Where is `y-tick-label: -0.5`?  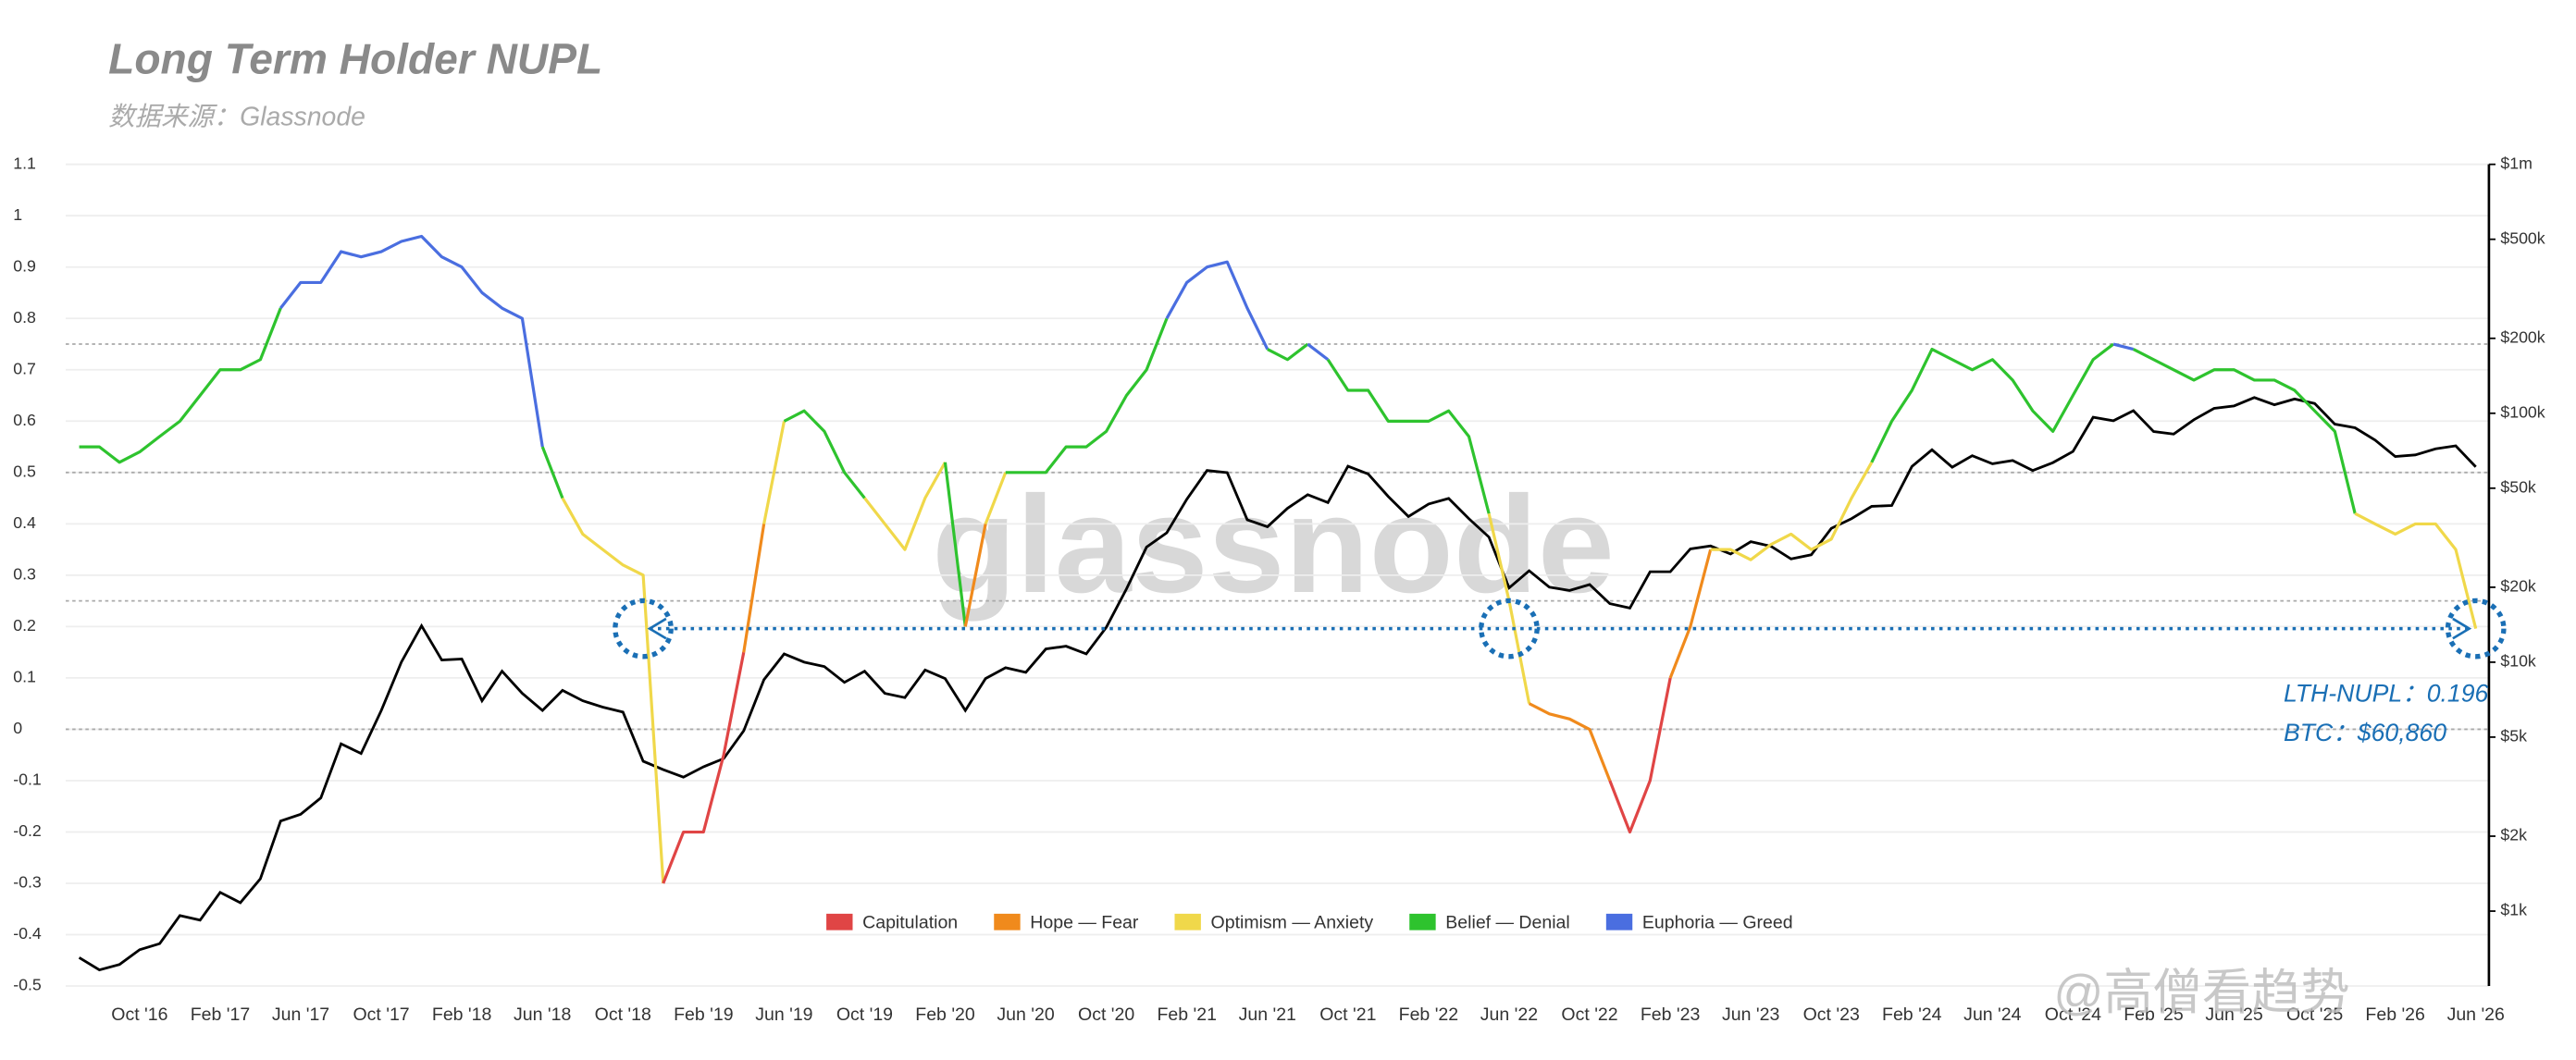 y-tick-label: -0.5 is located at coordinates (28, 985).